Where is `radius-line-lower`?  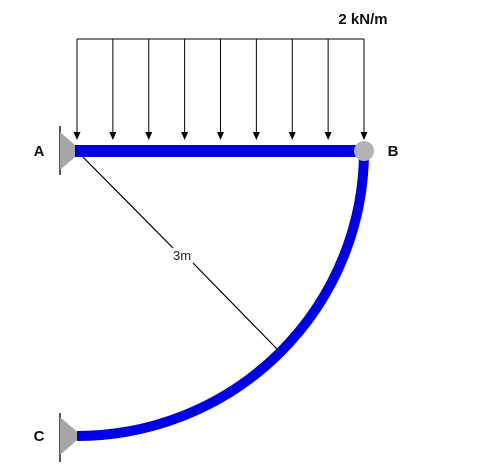 radius-line-lower is located at coordinates (235, 306).